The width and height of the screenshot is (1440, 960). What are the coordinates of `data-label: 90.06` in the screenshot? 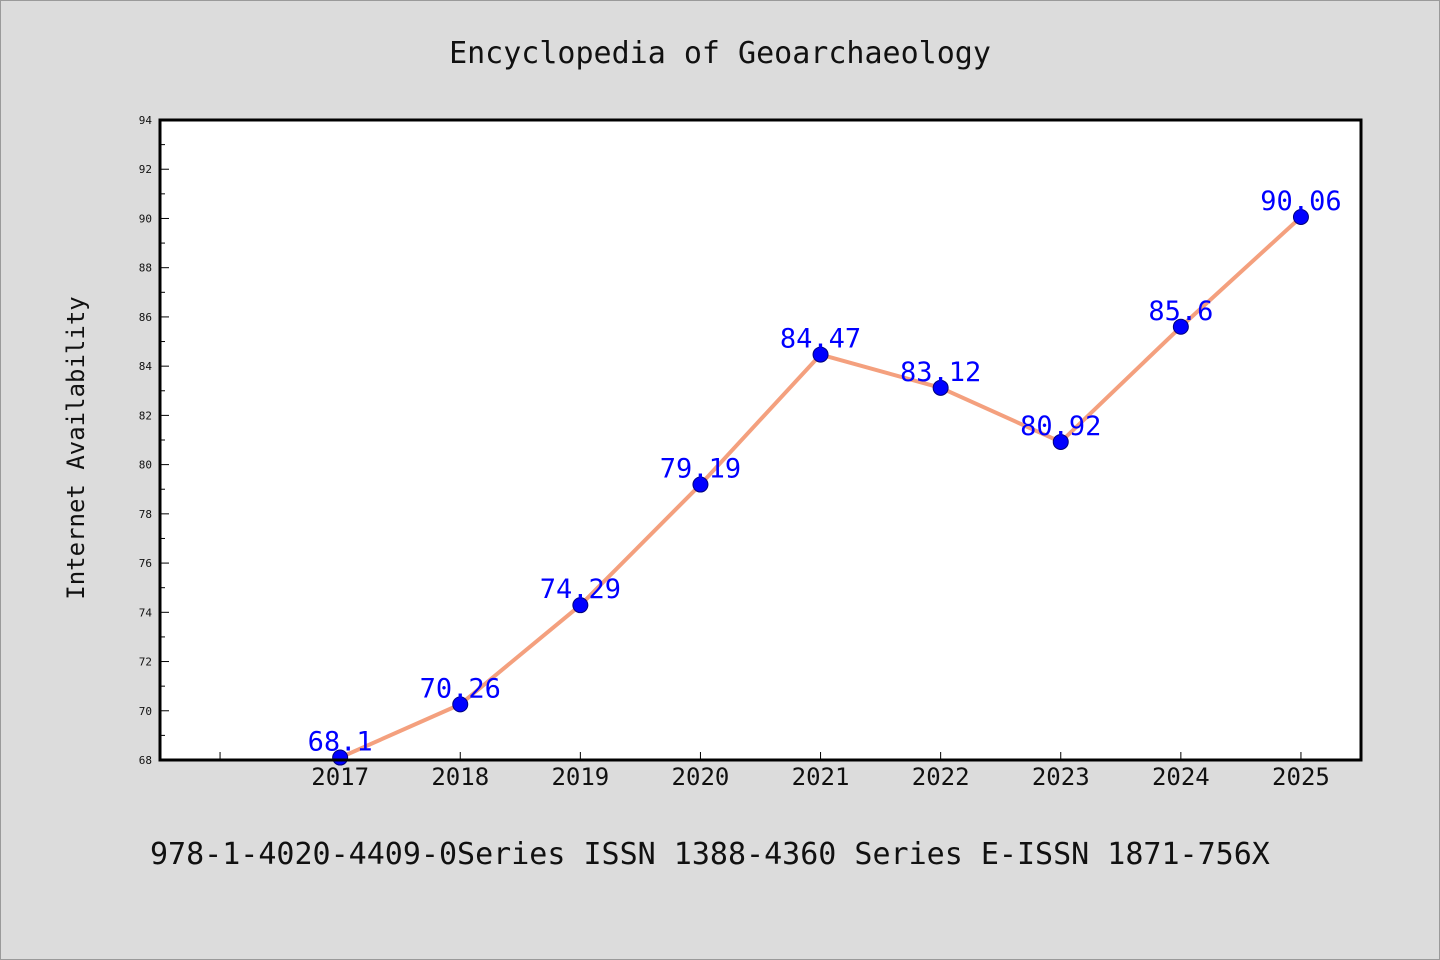 It's located at (1300, 201).